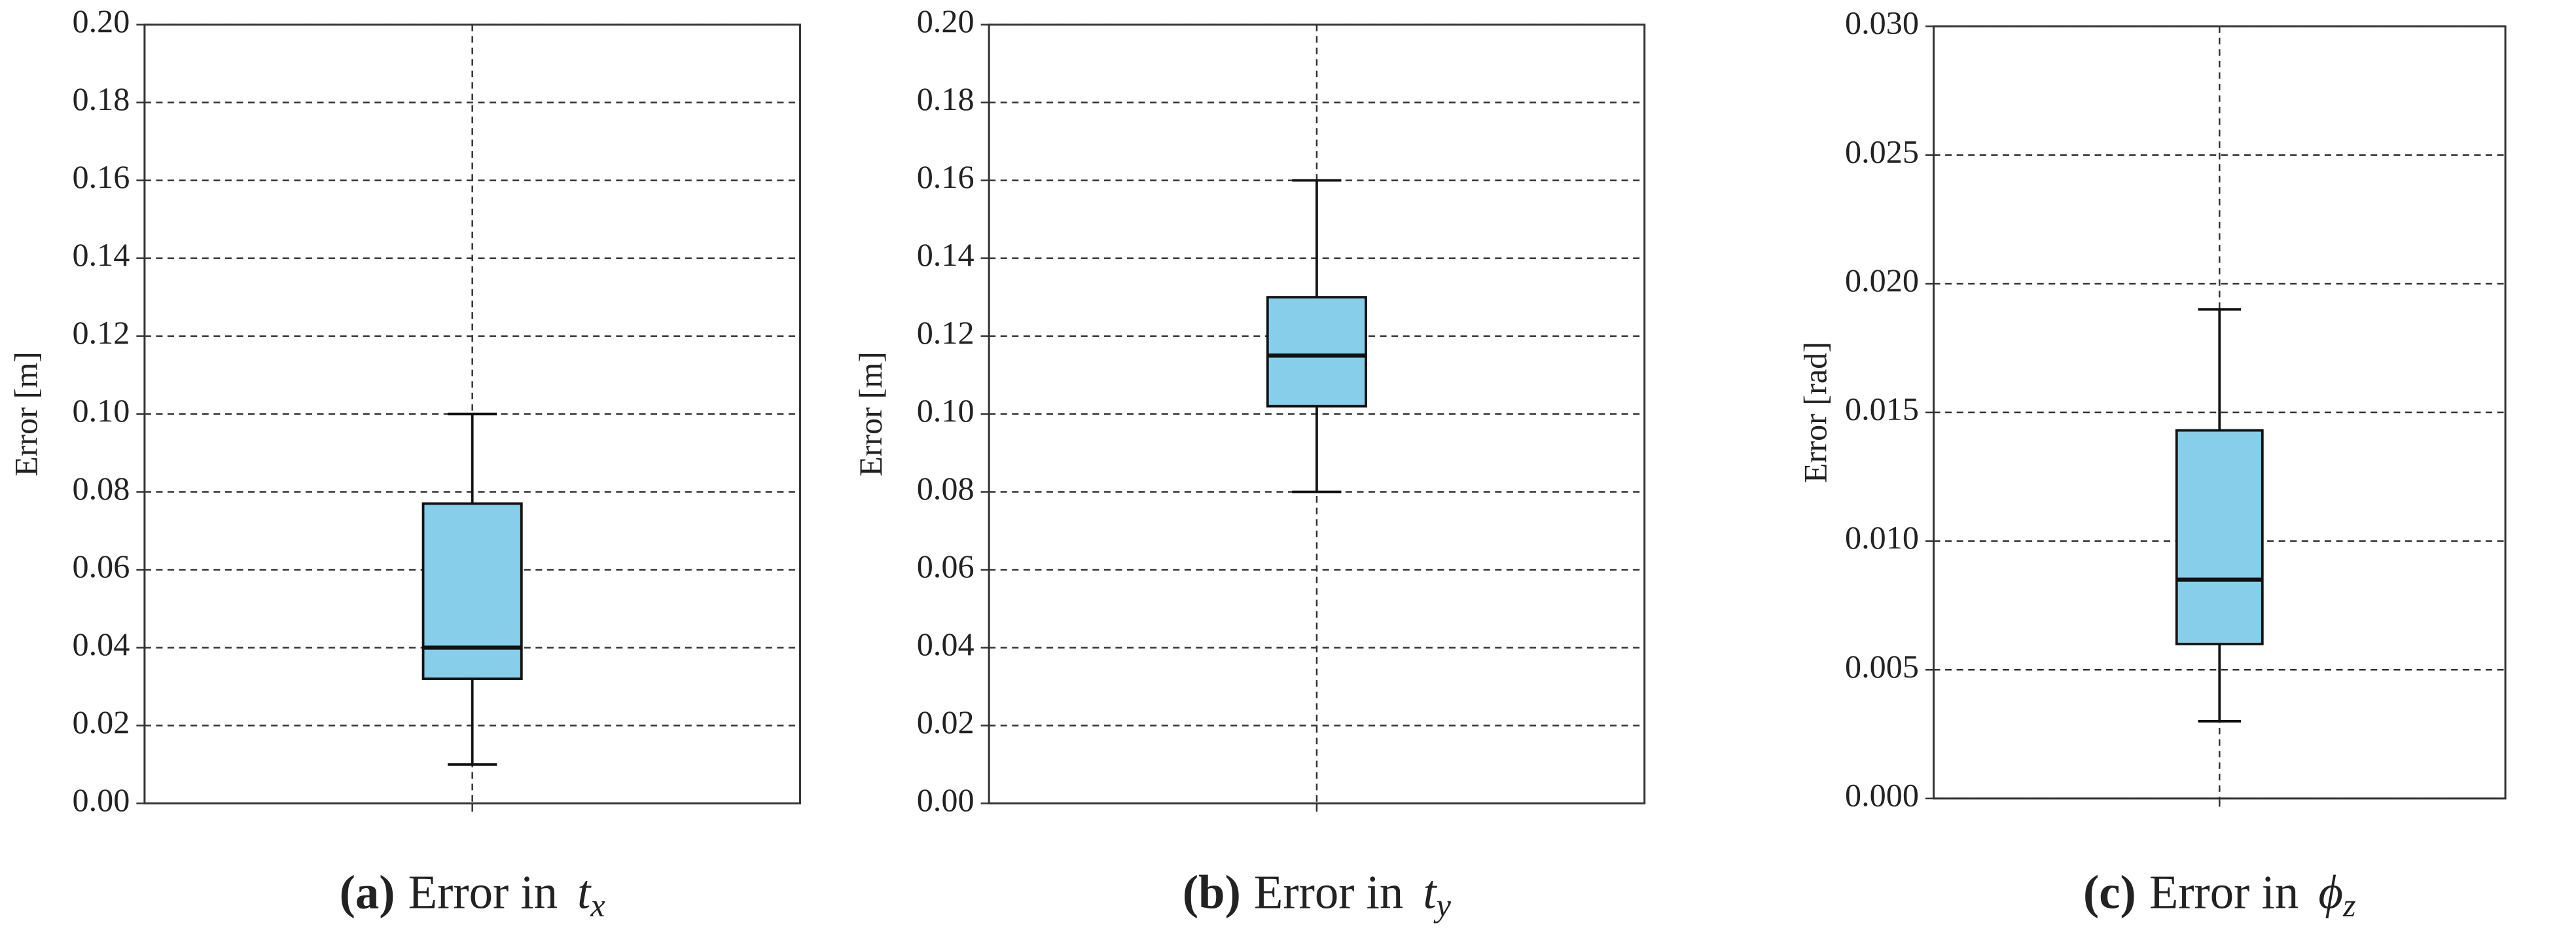 This screenshot has height=934, width=2576. I want to click on caption: (a) Error in tx, so click(472, 894).